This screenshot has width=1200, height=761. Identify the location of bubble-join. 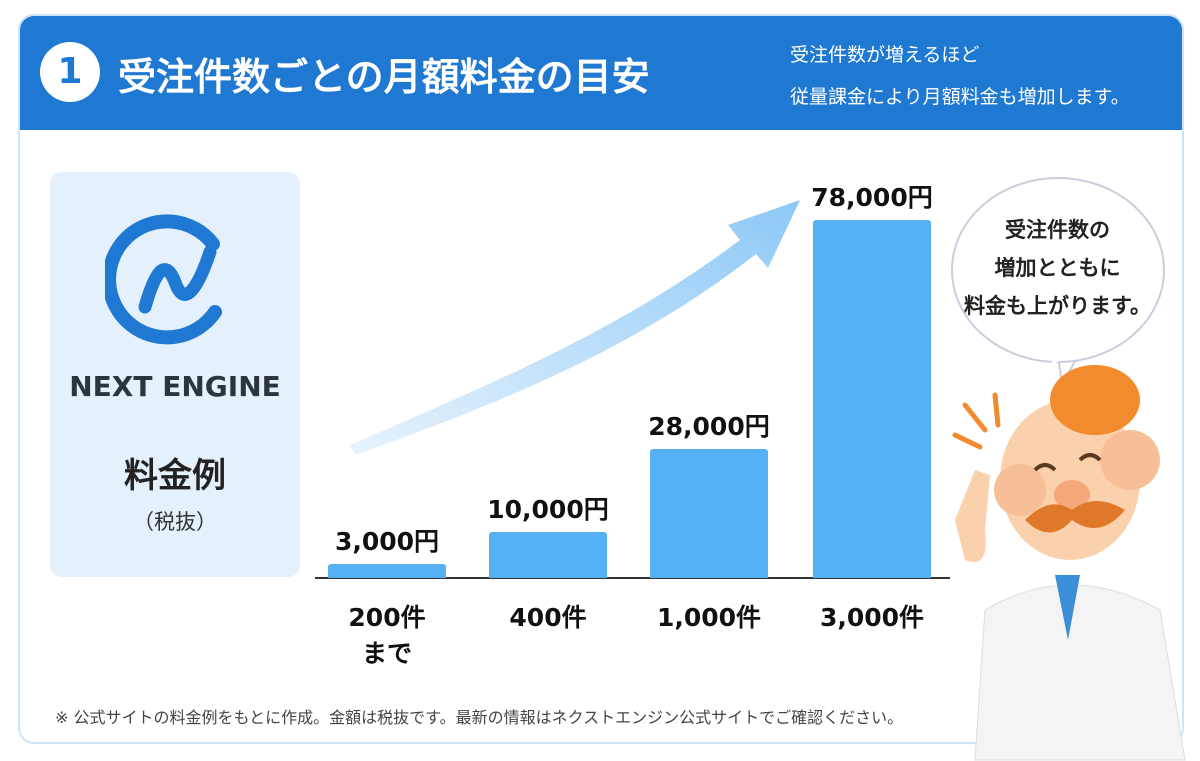
(1064, 357).